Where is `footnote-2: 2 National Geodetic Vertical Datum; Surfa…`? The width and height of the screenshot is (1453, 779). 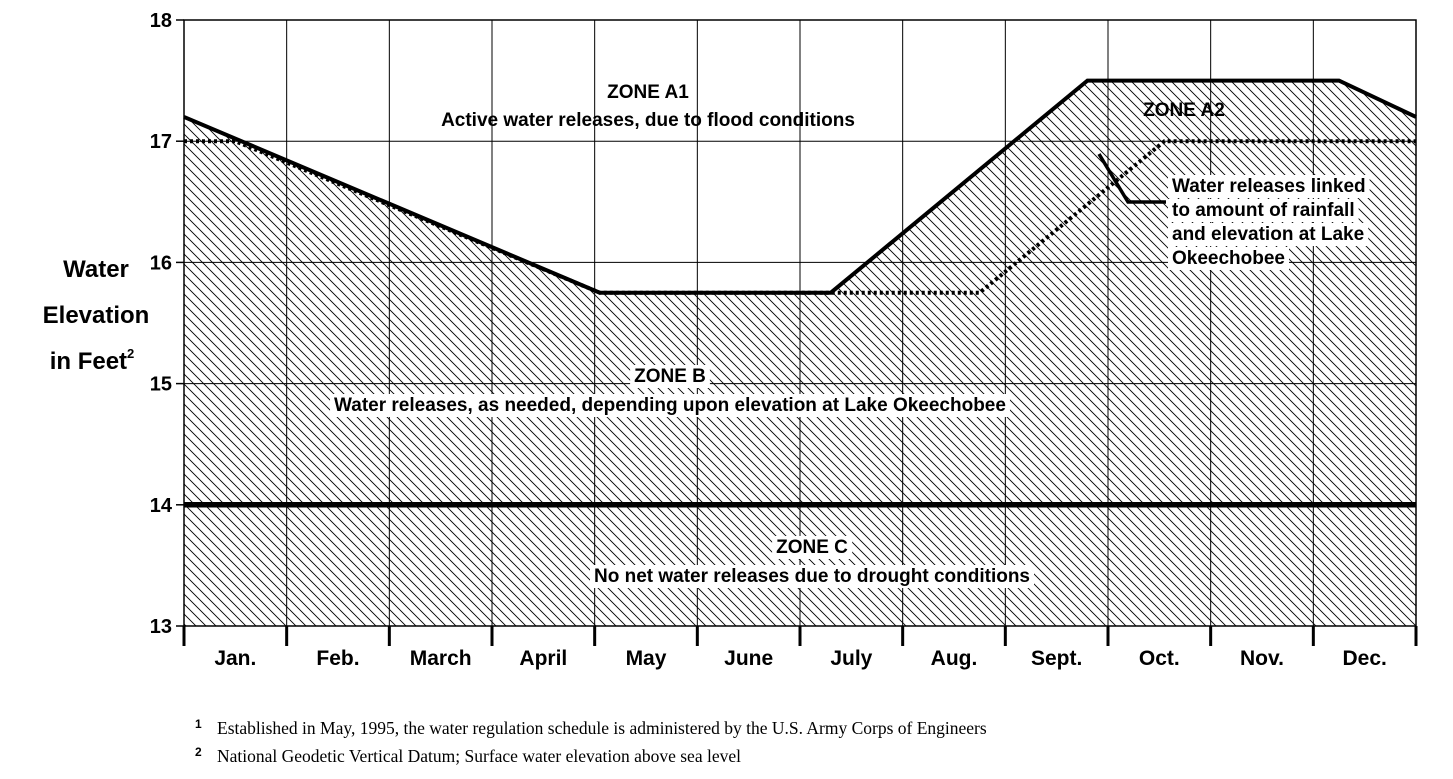
footnote-2: 2 National Geodetic Vertical Datum; Surfa… is located at coordinates (591, 754).